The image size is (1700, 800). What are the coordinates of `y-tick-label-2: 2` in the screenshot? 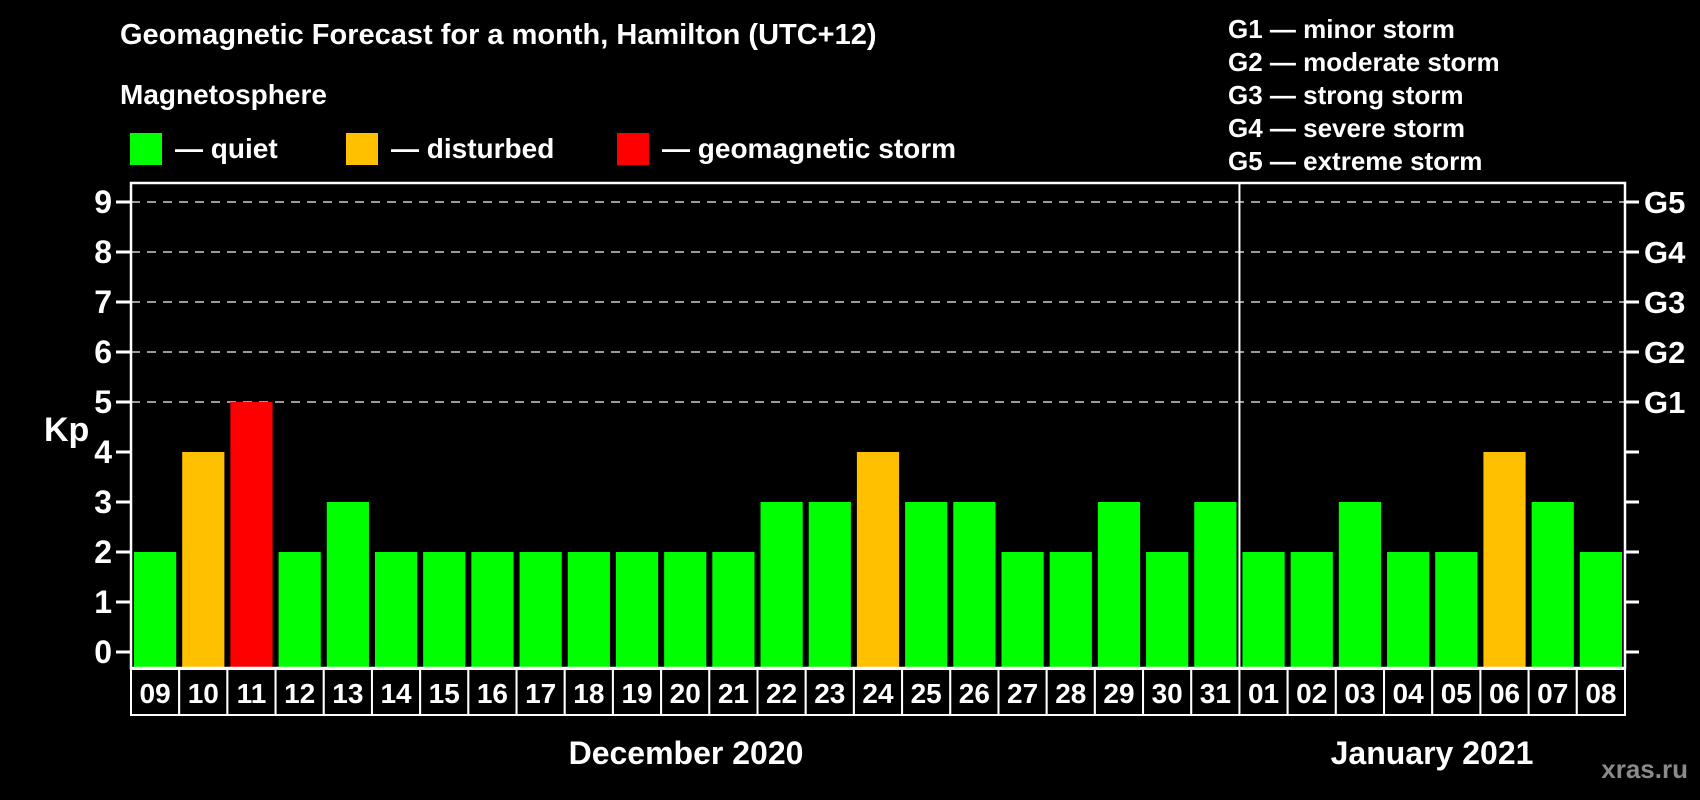 It's located at (103, 552).